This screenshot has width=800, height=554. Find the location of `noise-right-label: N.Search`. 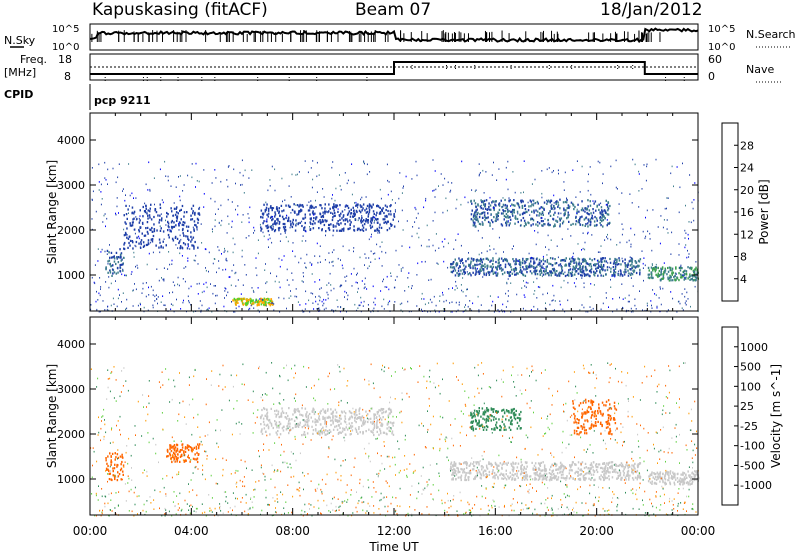

noise-right-label: N.Search is located at coordinates (771, 34).